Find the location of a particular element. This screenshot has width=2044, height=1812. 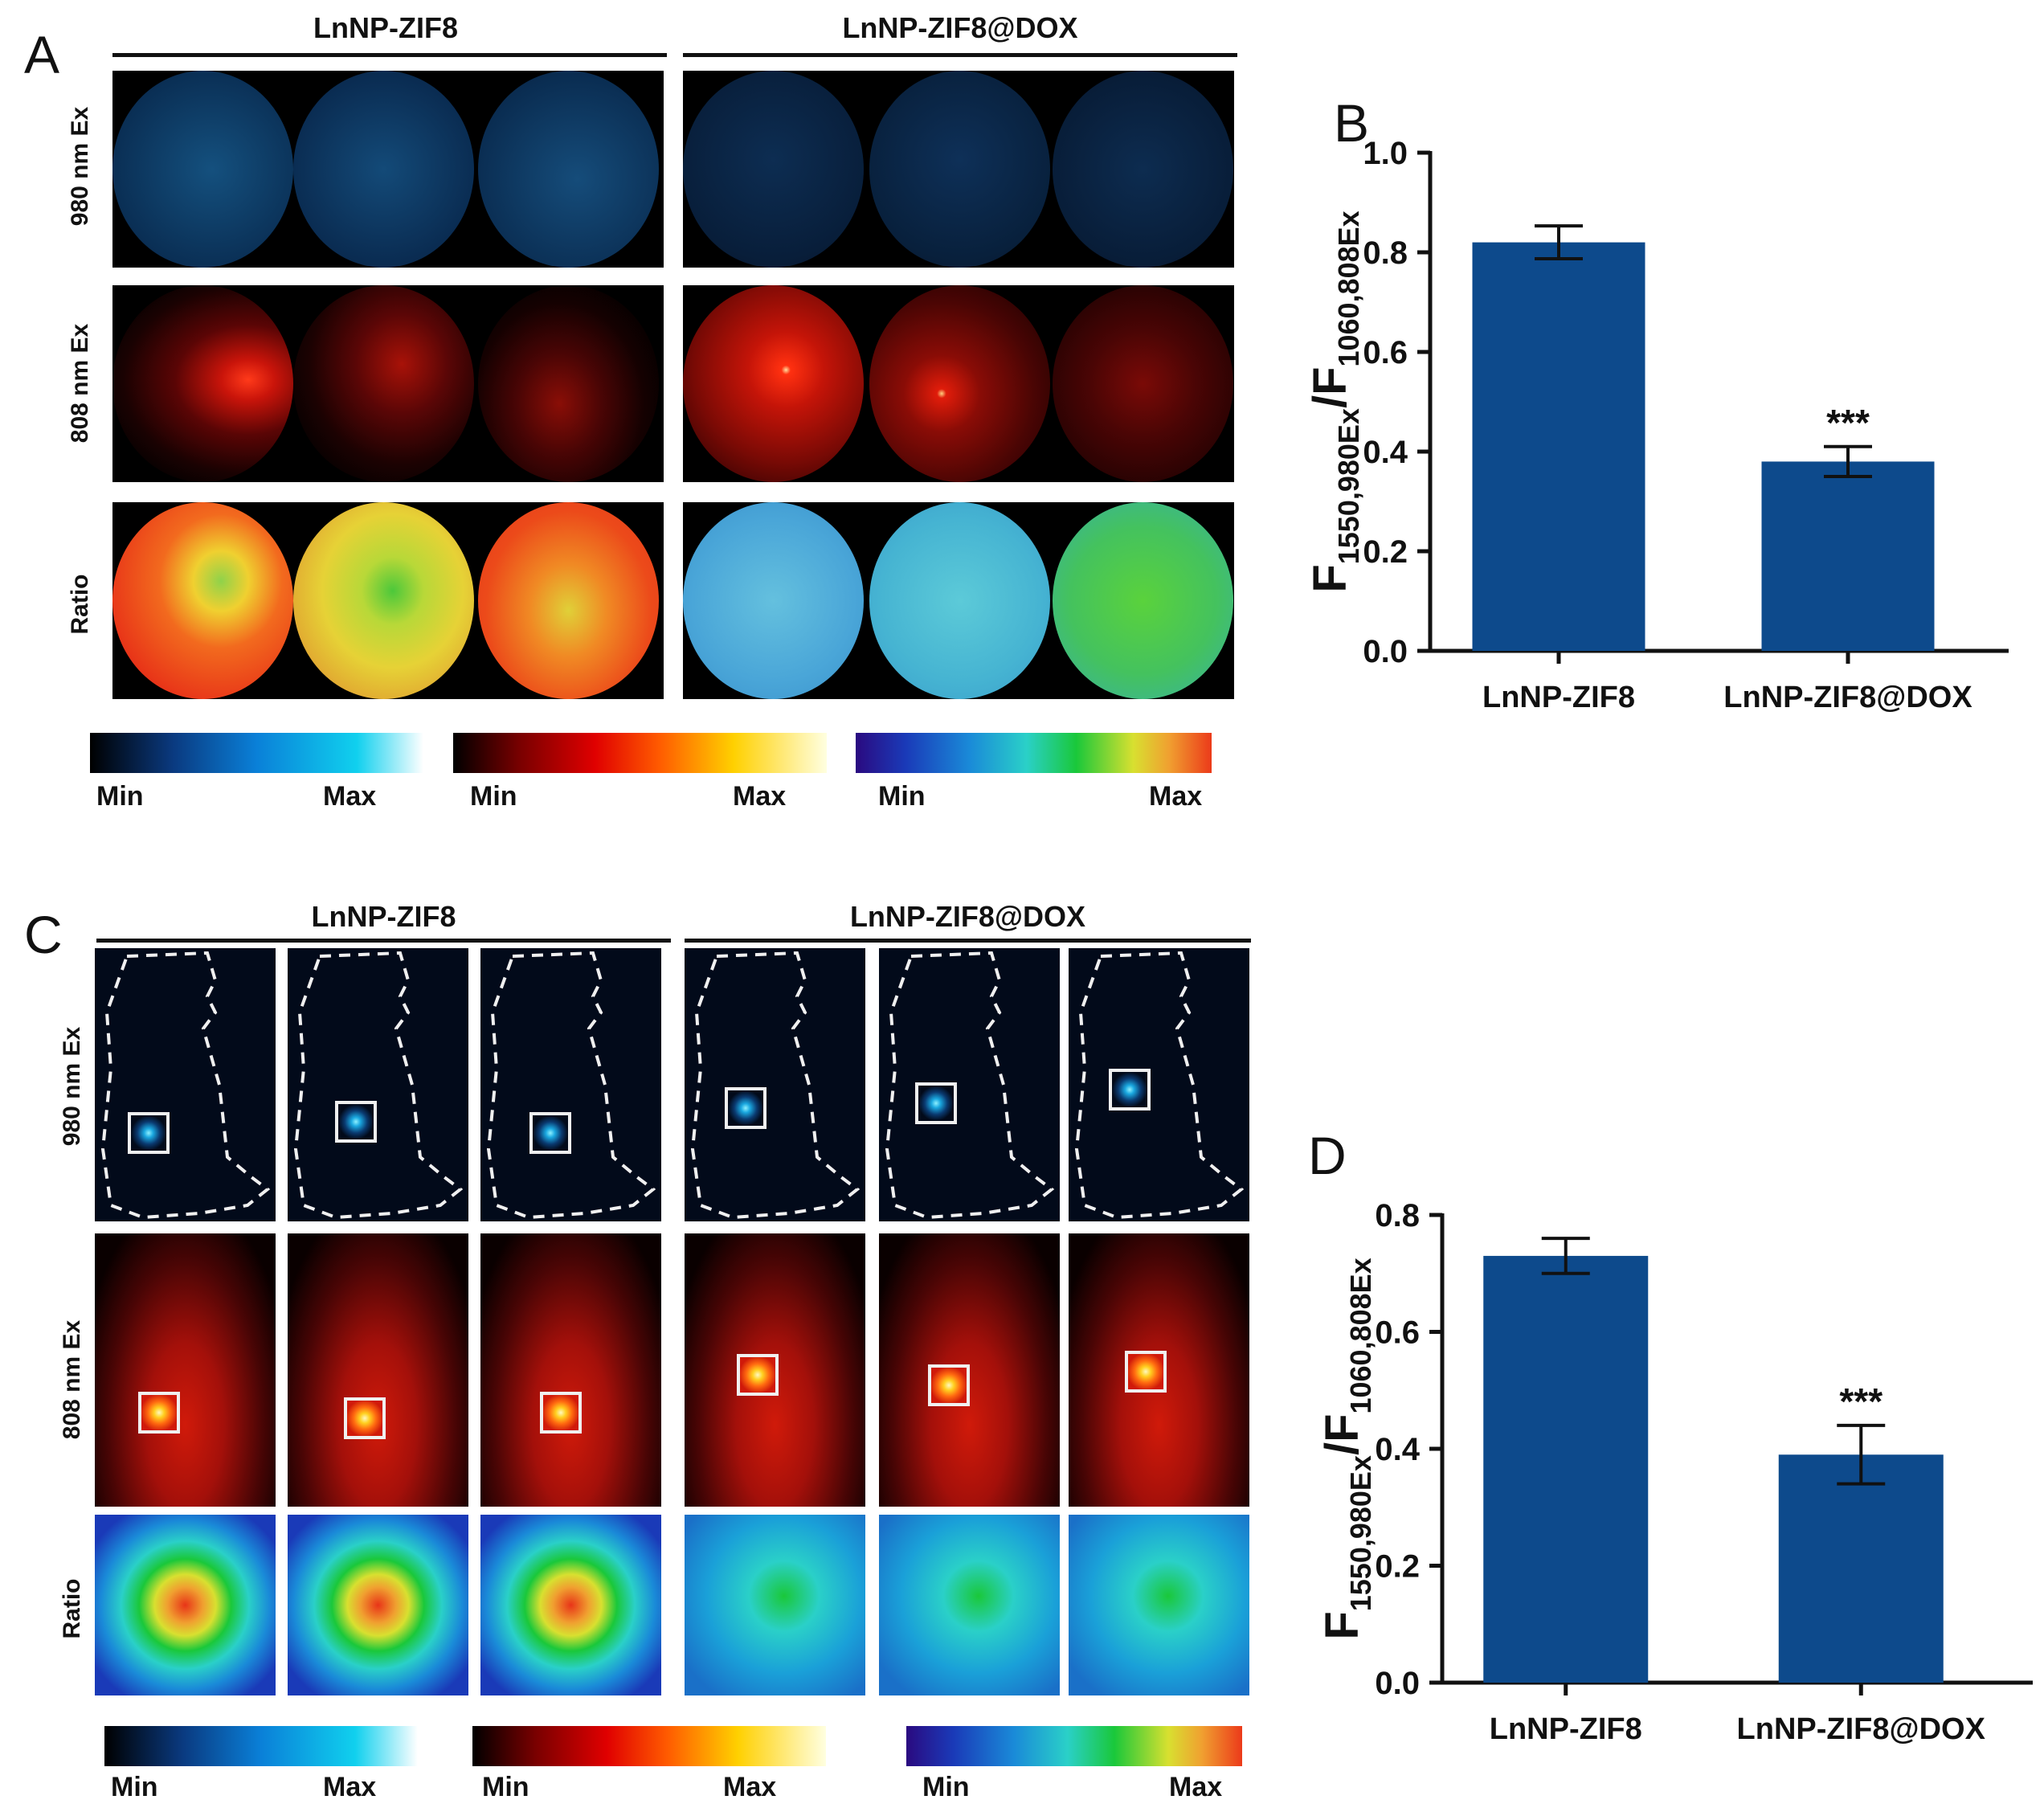

panel-c-group-2-title: LnNP-ZIF8@DOX is located at coordinates (967, 917).